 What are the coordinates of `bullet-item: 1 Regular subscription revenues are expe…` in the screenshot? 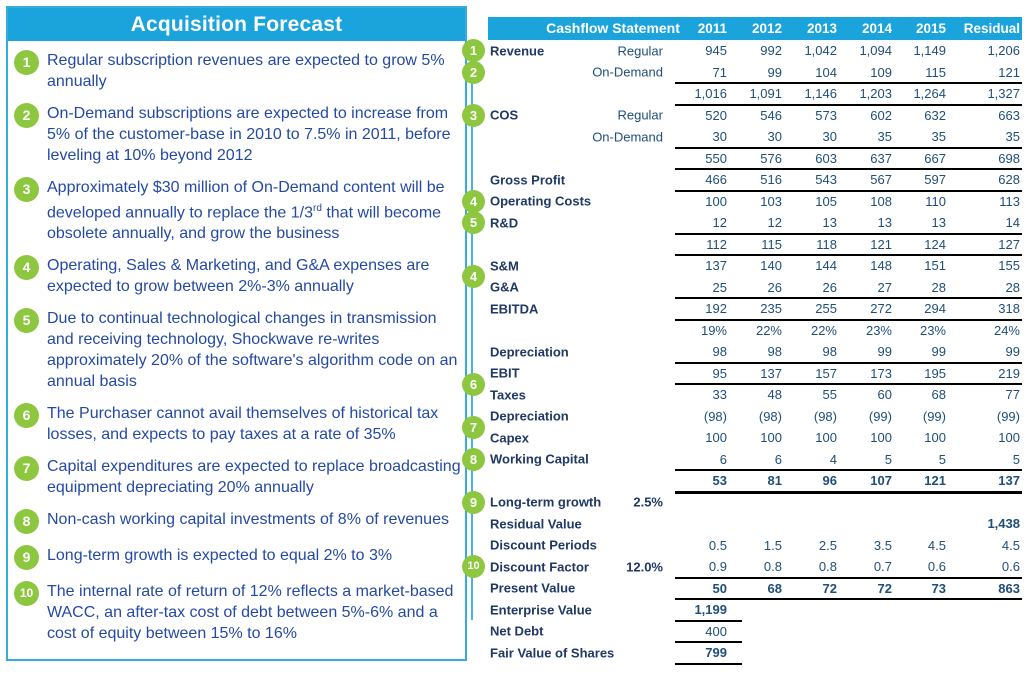 It's located at (237, 71).